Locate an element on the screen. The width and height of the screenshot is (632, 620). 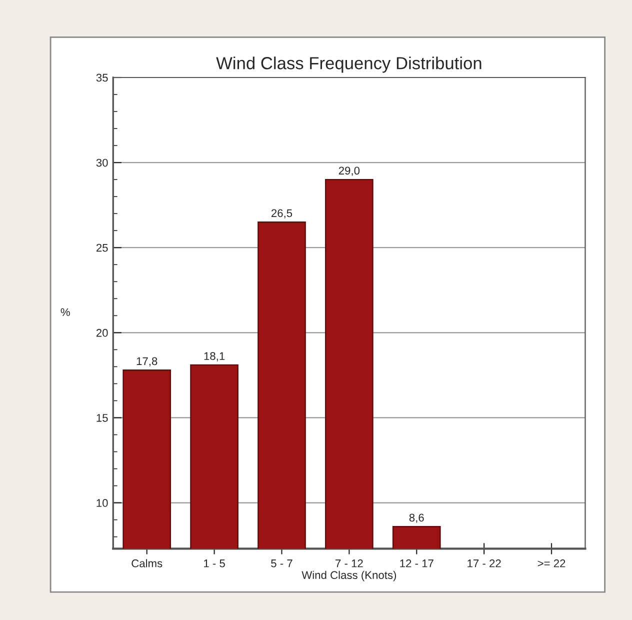
y-axis-title: % is located at coordinates (65, 312).